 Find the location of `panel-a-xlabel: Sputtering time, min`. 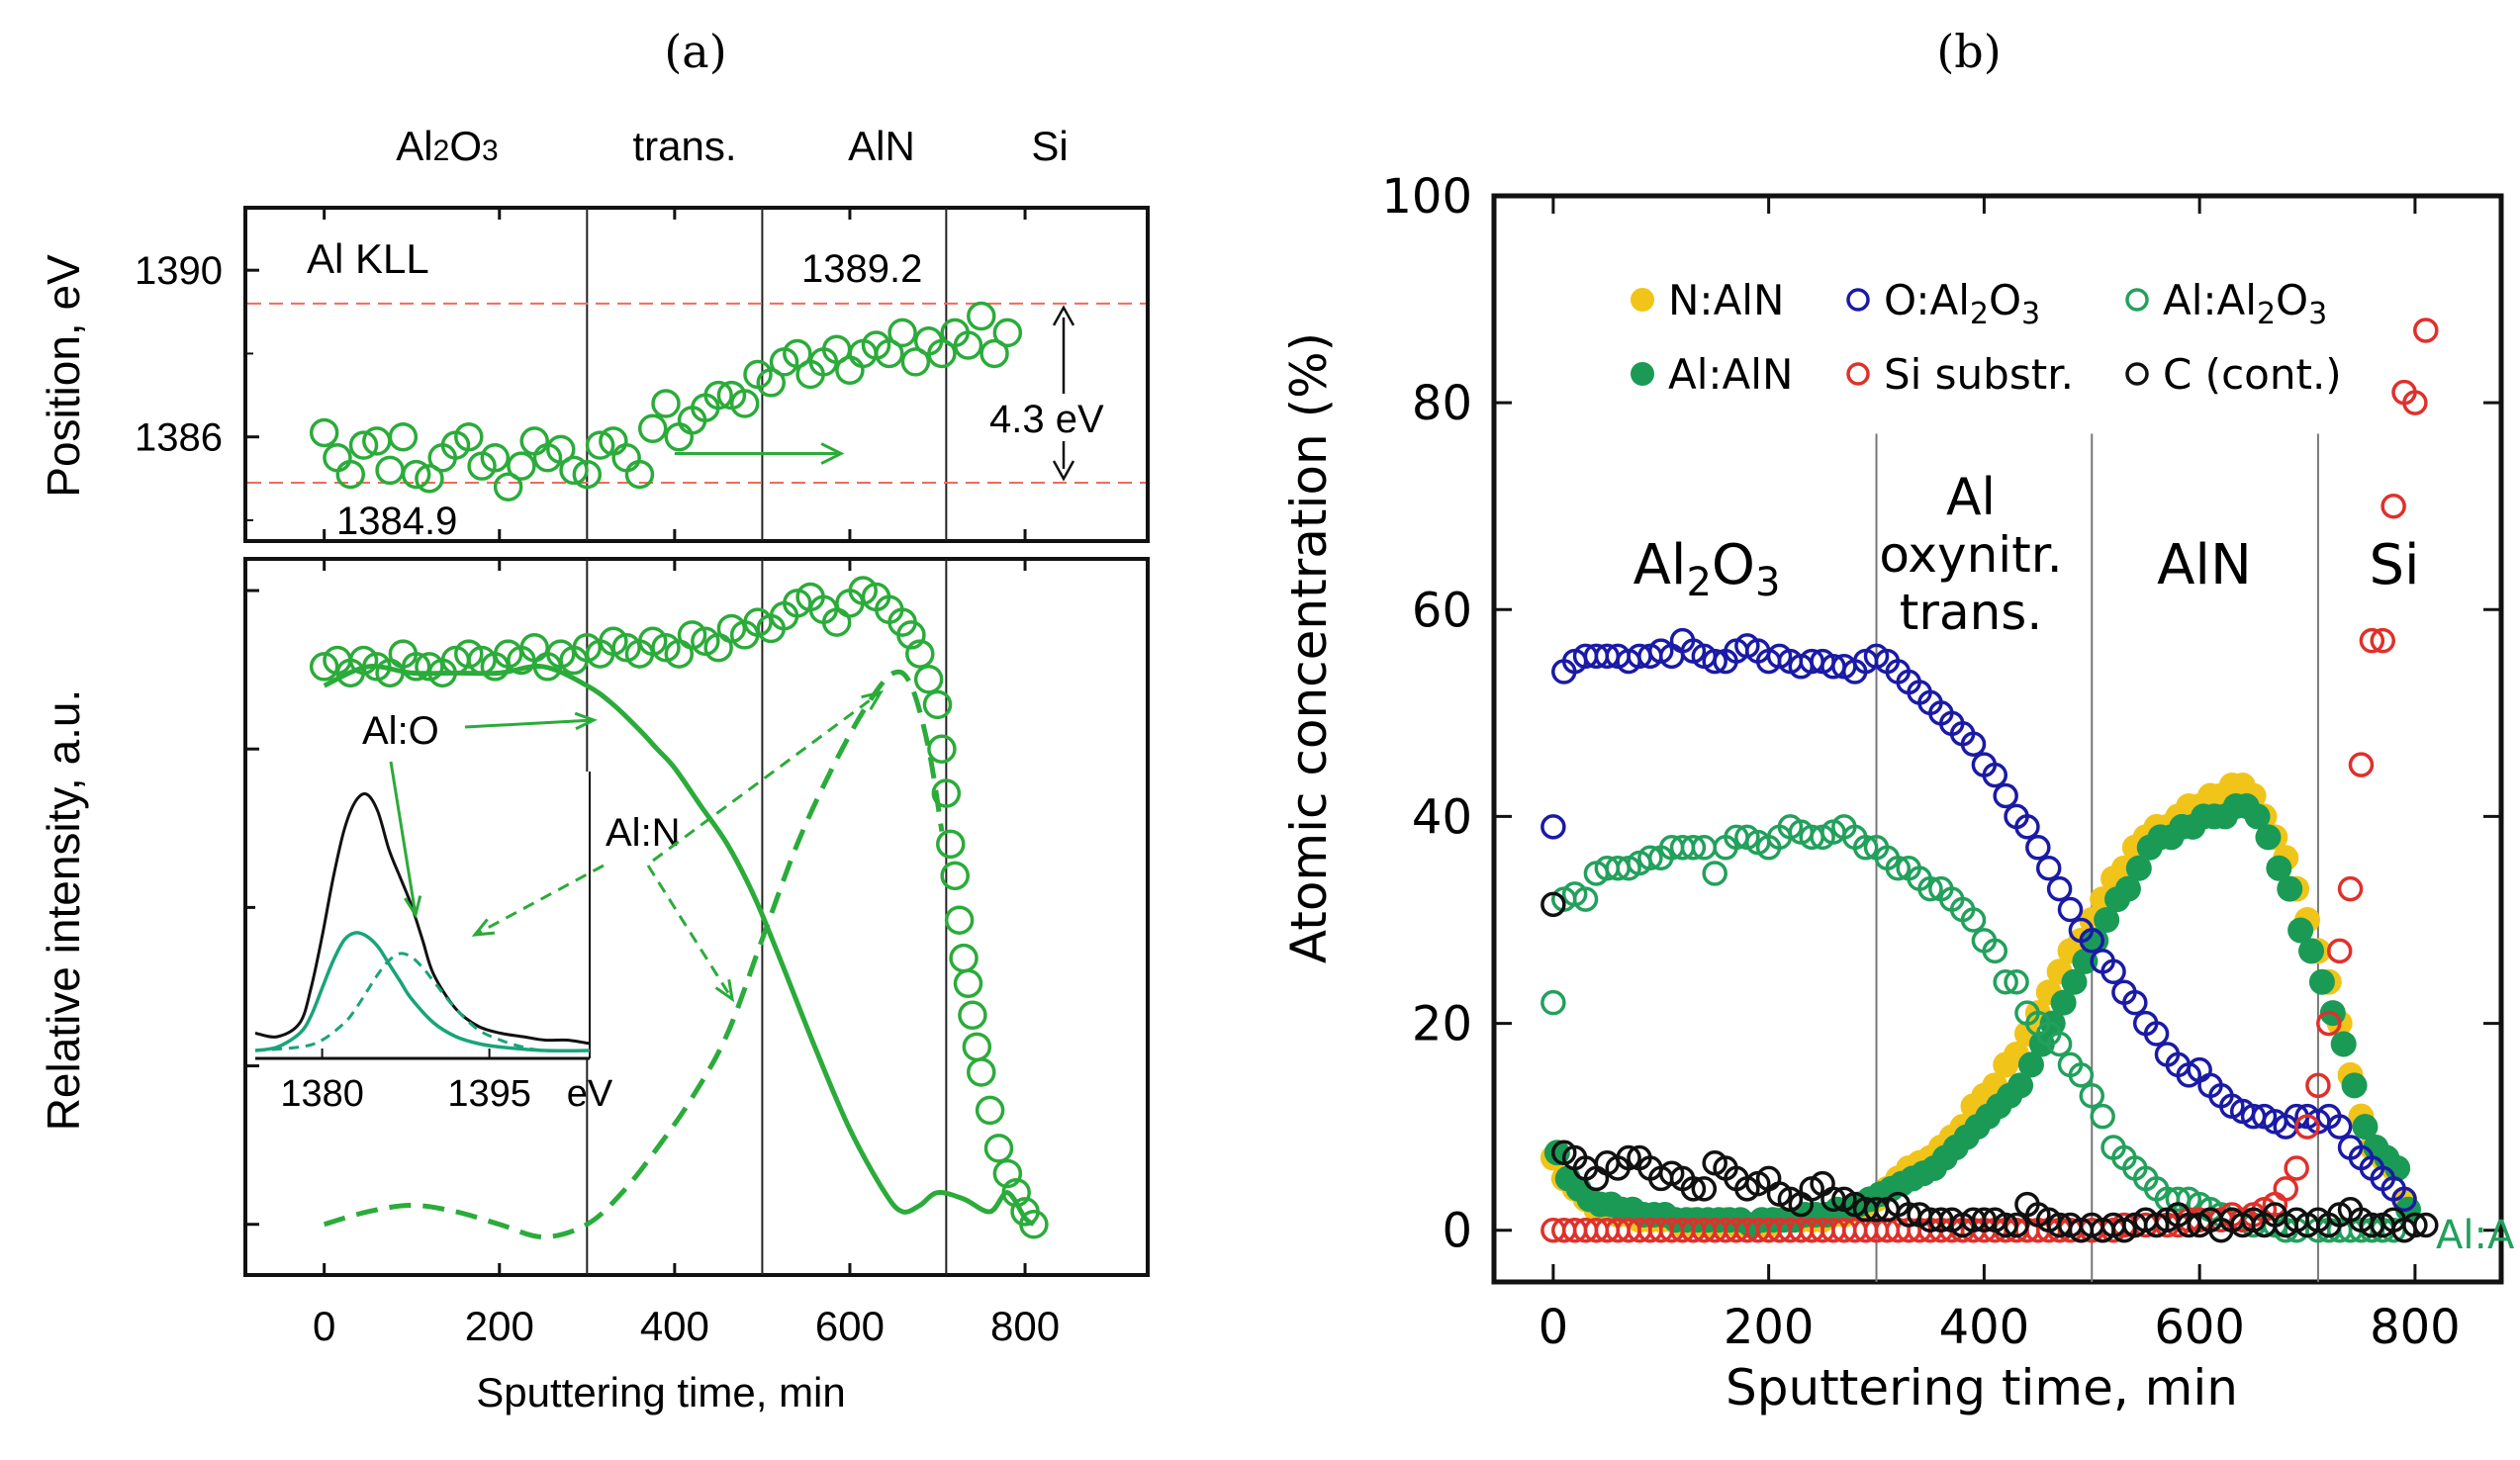

panel-a-xlabel: Sputtering time, min is located at coordinates (661, 1392).